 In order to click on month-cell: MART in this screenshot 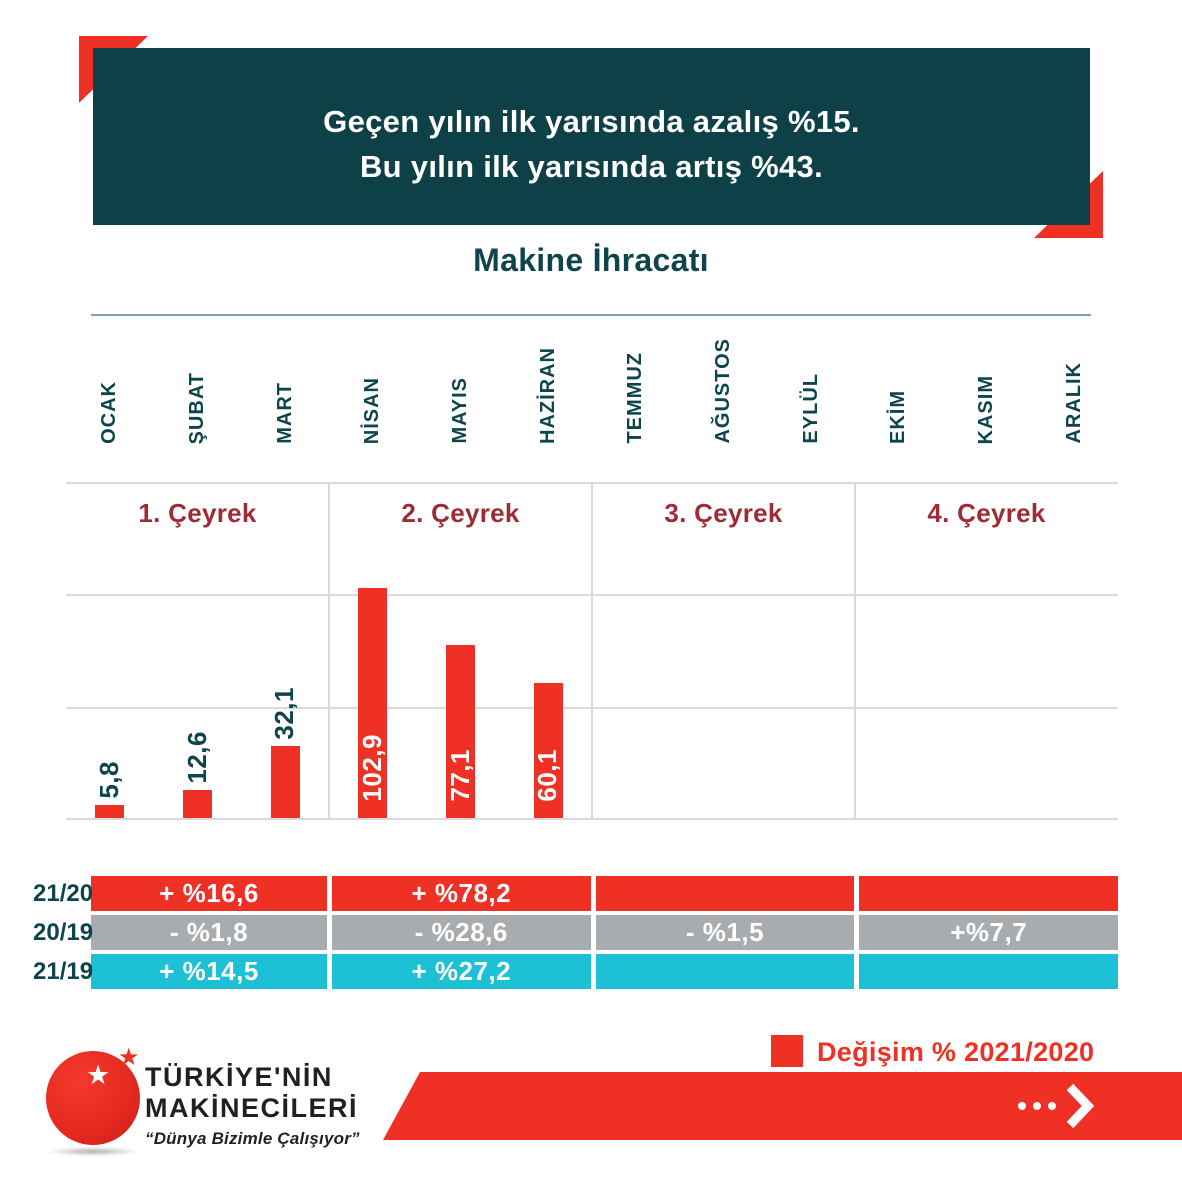, I will do `click(285, 398)`.